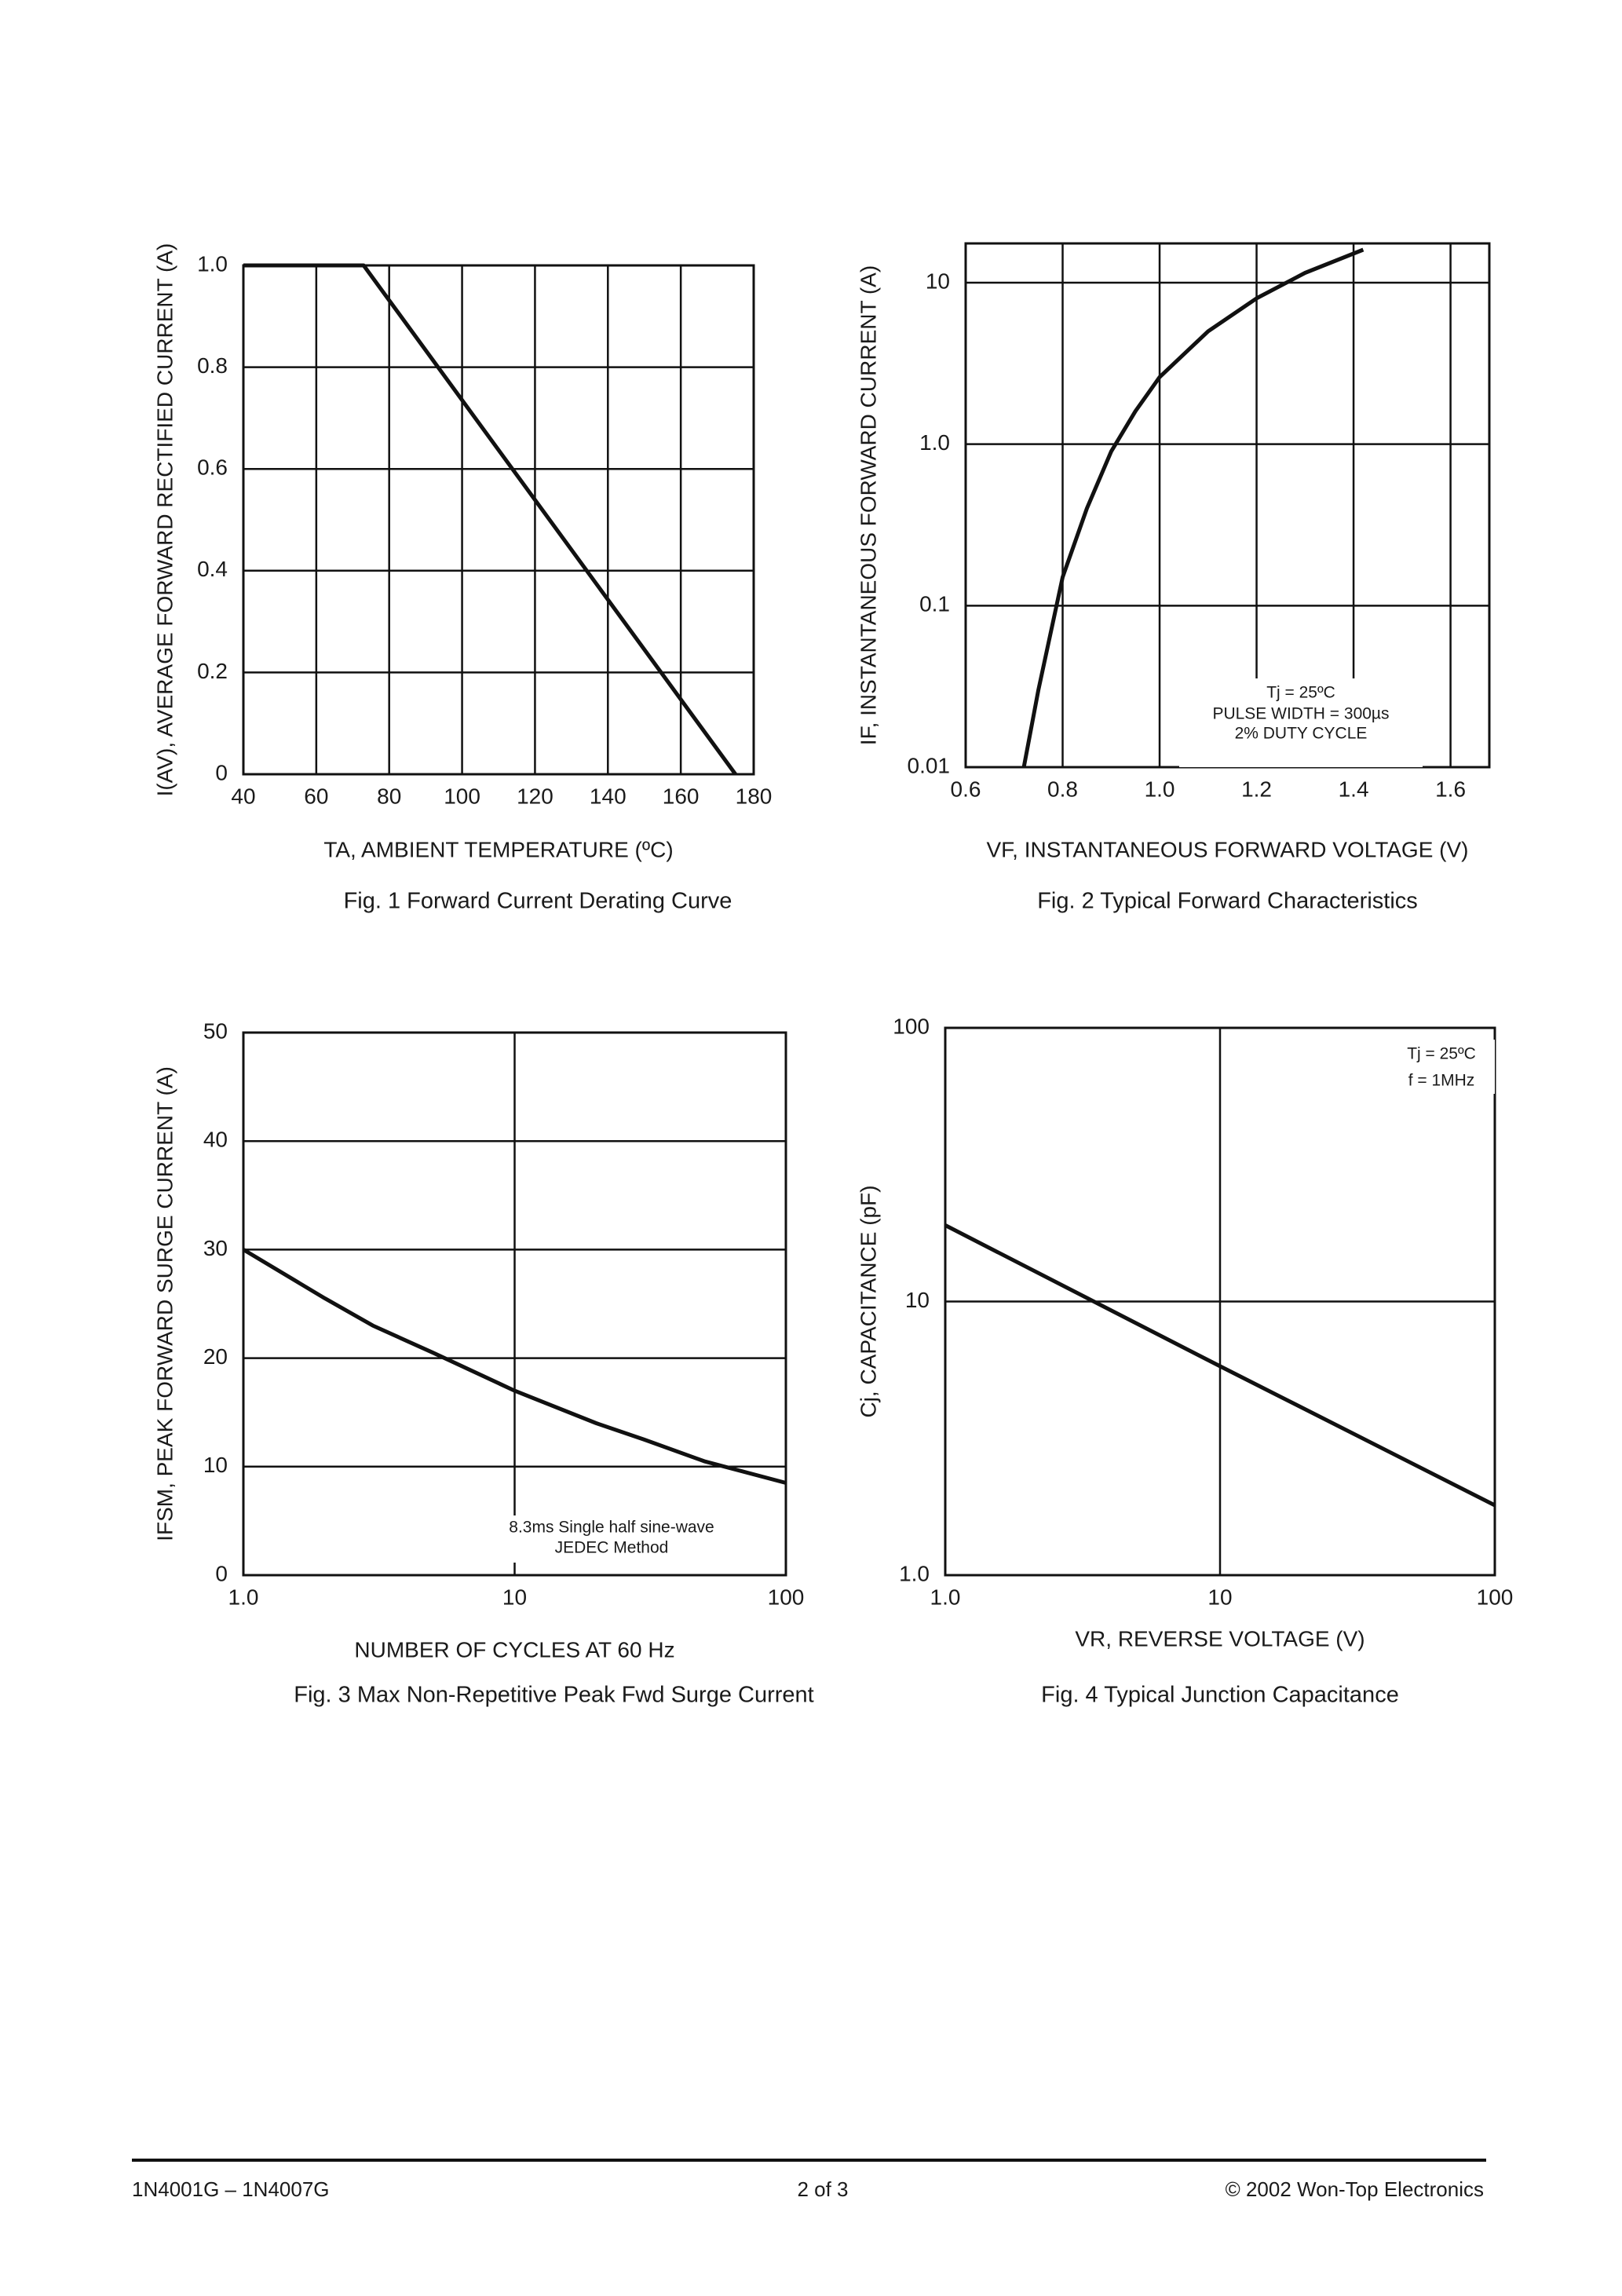  I want to click on x-tick-label: 1.4, so click(1354, 789).